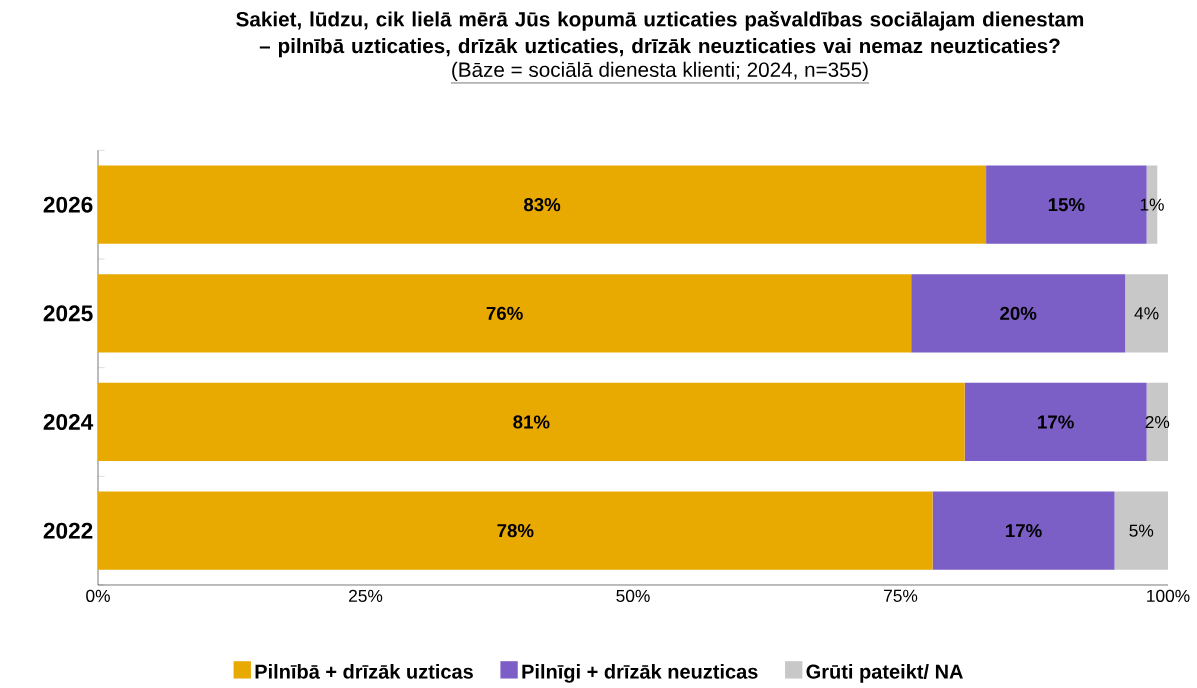  Describe the element at coordinates (98, 595) in the screenshot. I see `x-tick-label: 0%` at that location.